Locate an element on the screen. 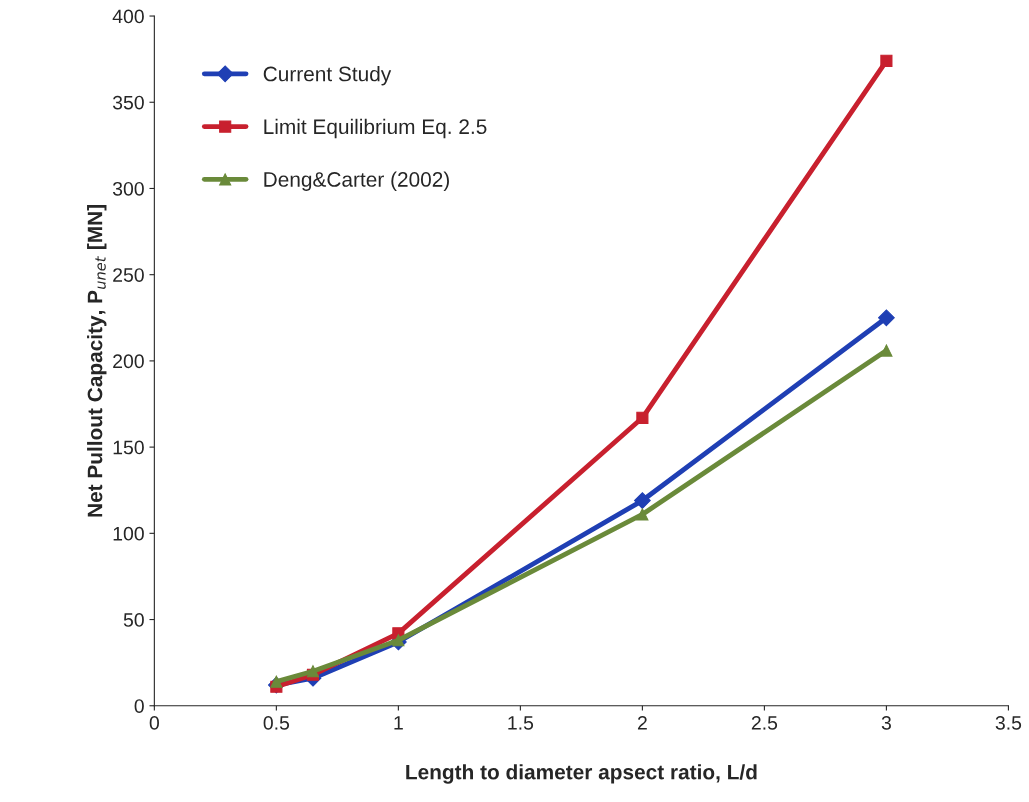 This screenshot has height=802, width=1029. legend-label: Current Study is located at coordinates (327, 76).